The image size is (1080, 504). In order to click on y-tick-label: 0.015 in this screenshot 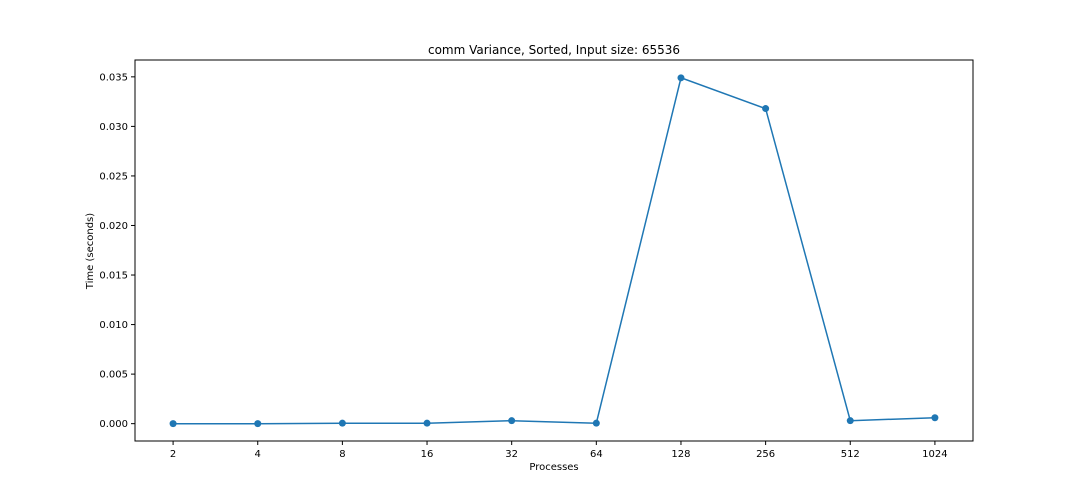, I will do `click(113, 276)`.